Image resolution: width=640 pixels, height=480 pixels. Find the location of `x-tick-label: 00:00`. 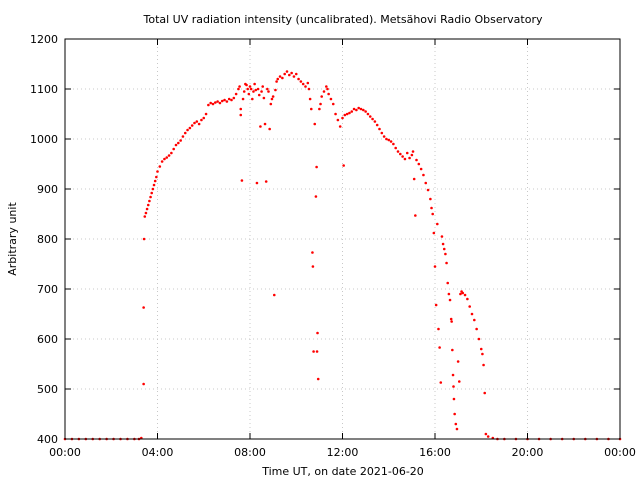

x-tick-label: 00:00 is located at coordinates (620, 452).